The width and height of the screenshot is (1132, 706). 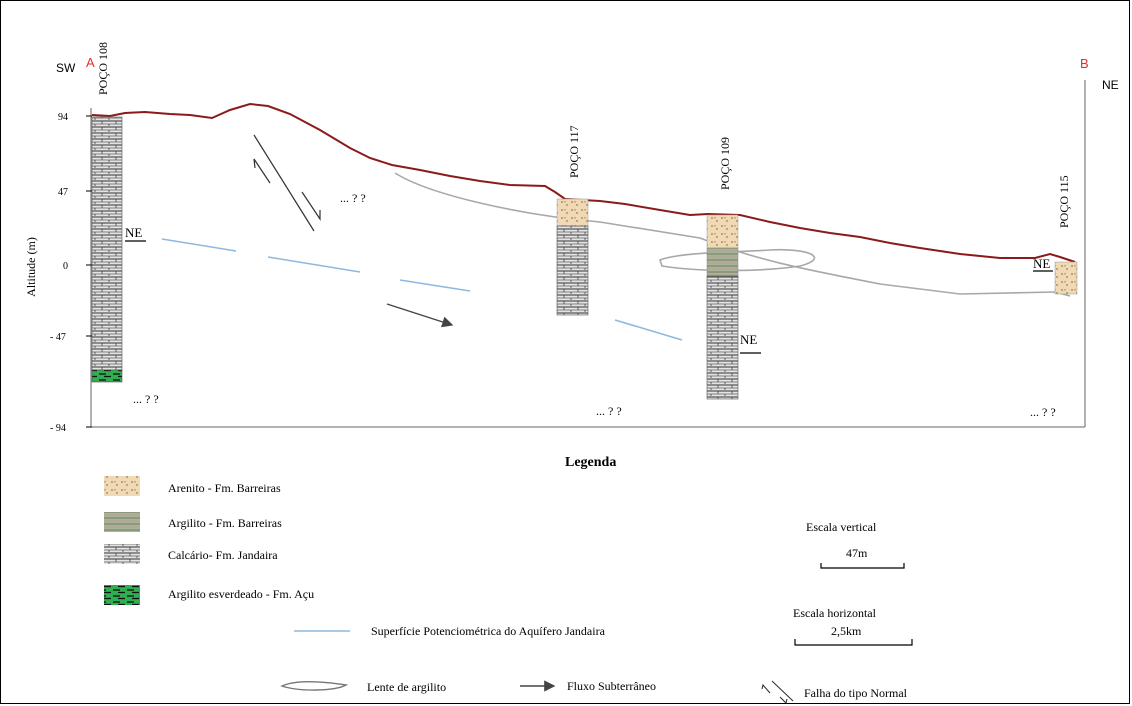 I want to click on legend-label-argilito: Argilito - Fm. Barreiras, so click(x=225, y=523).